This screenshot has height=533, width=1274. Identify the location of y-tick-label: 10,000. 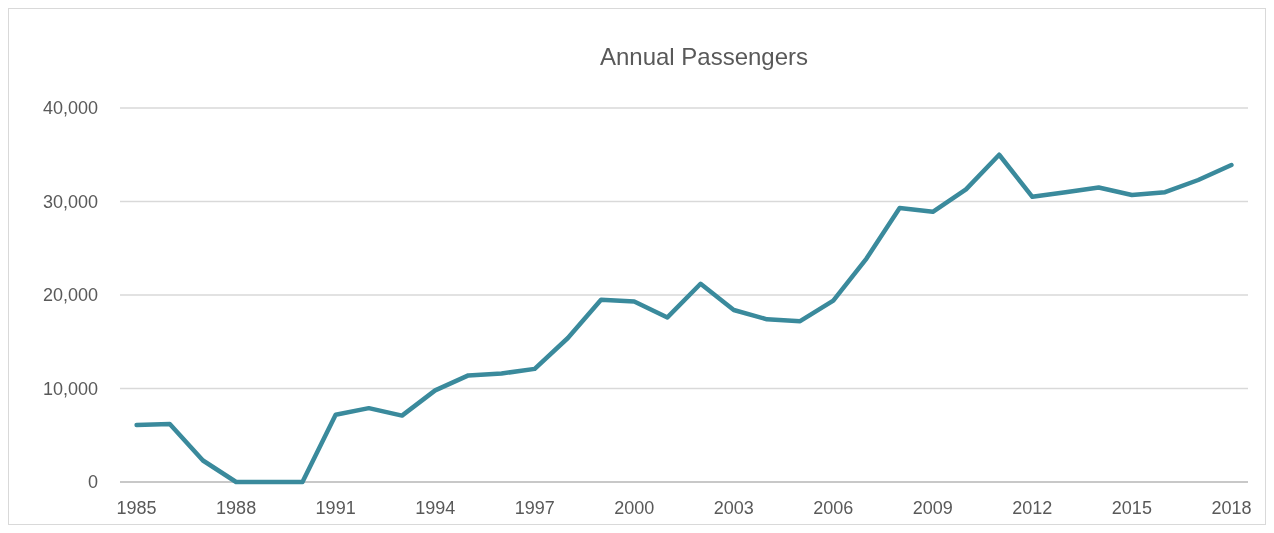
(70, 388).